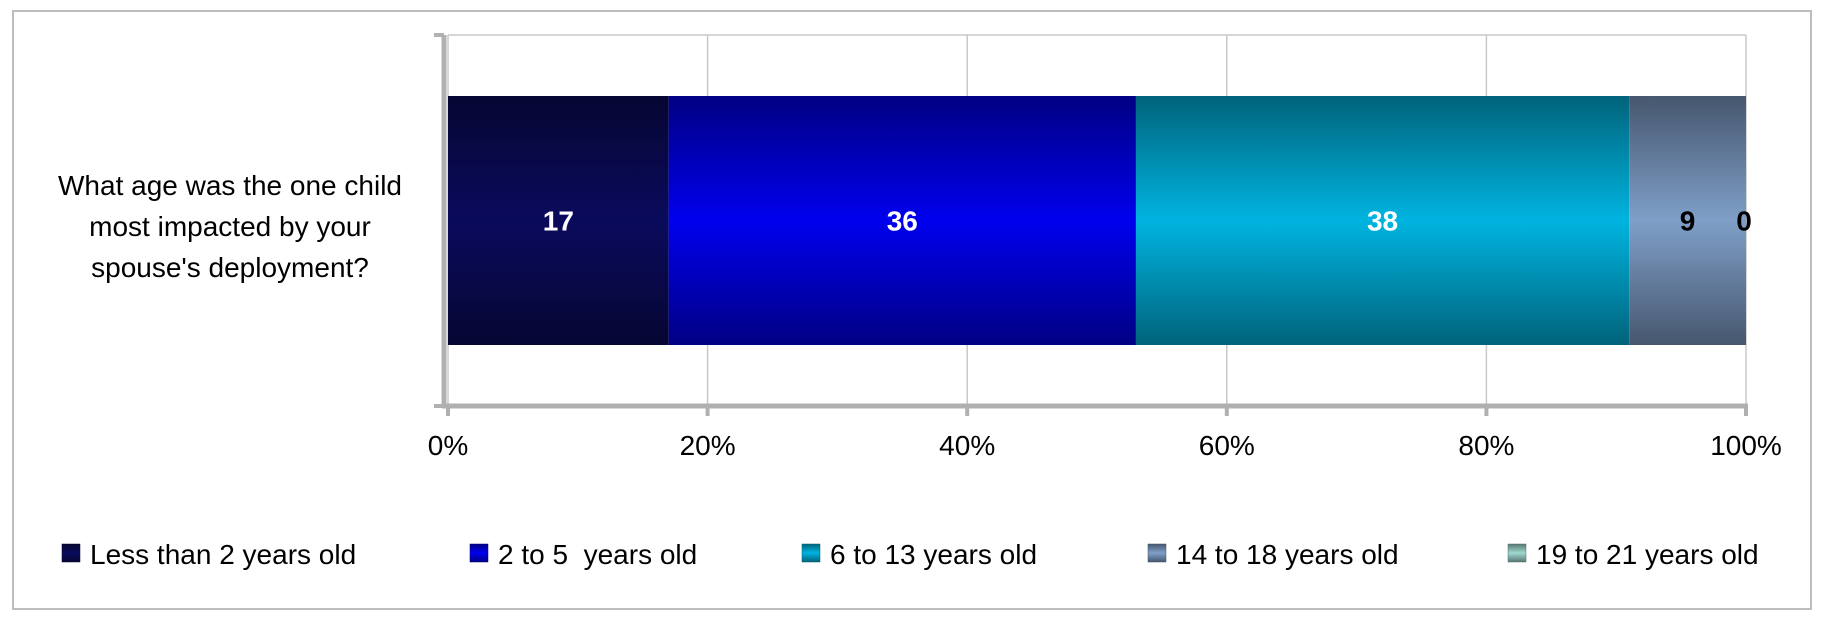  What do you see at coordinates (933, 554) in the screenshot?
I see `legend-label: 6 to 13 years old` at bounding box center [933, 554].